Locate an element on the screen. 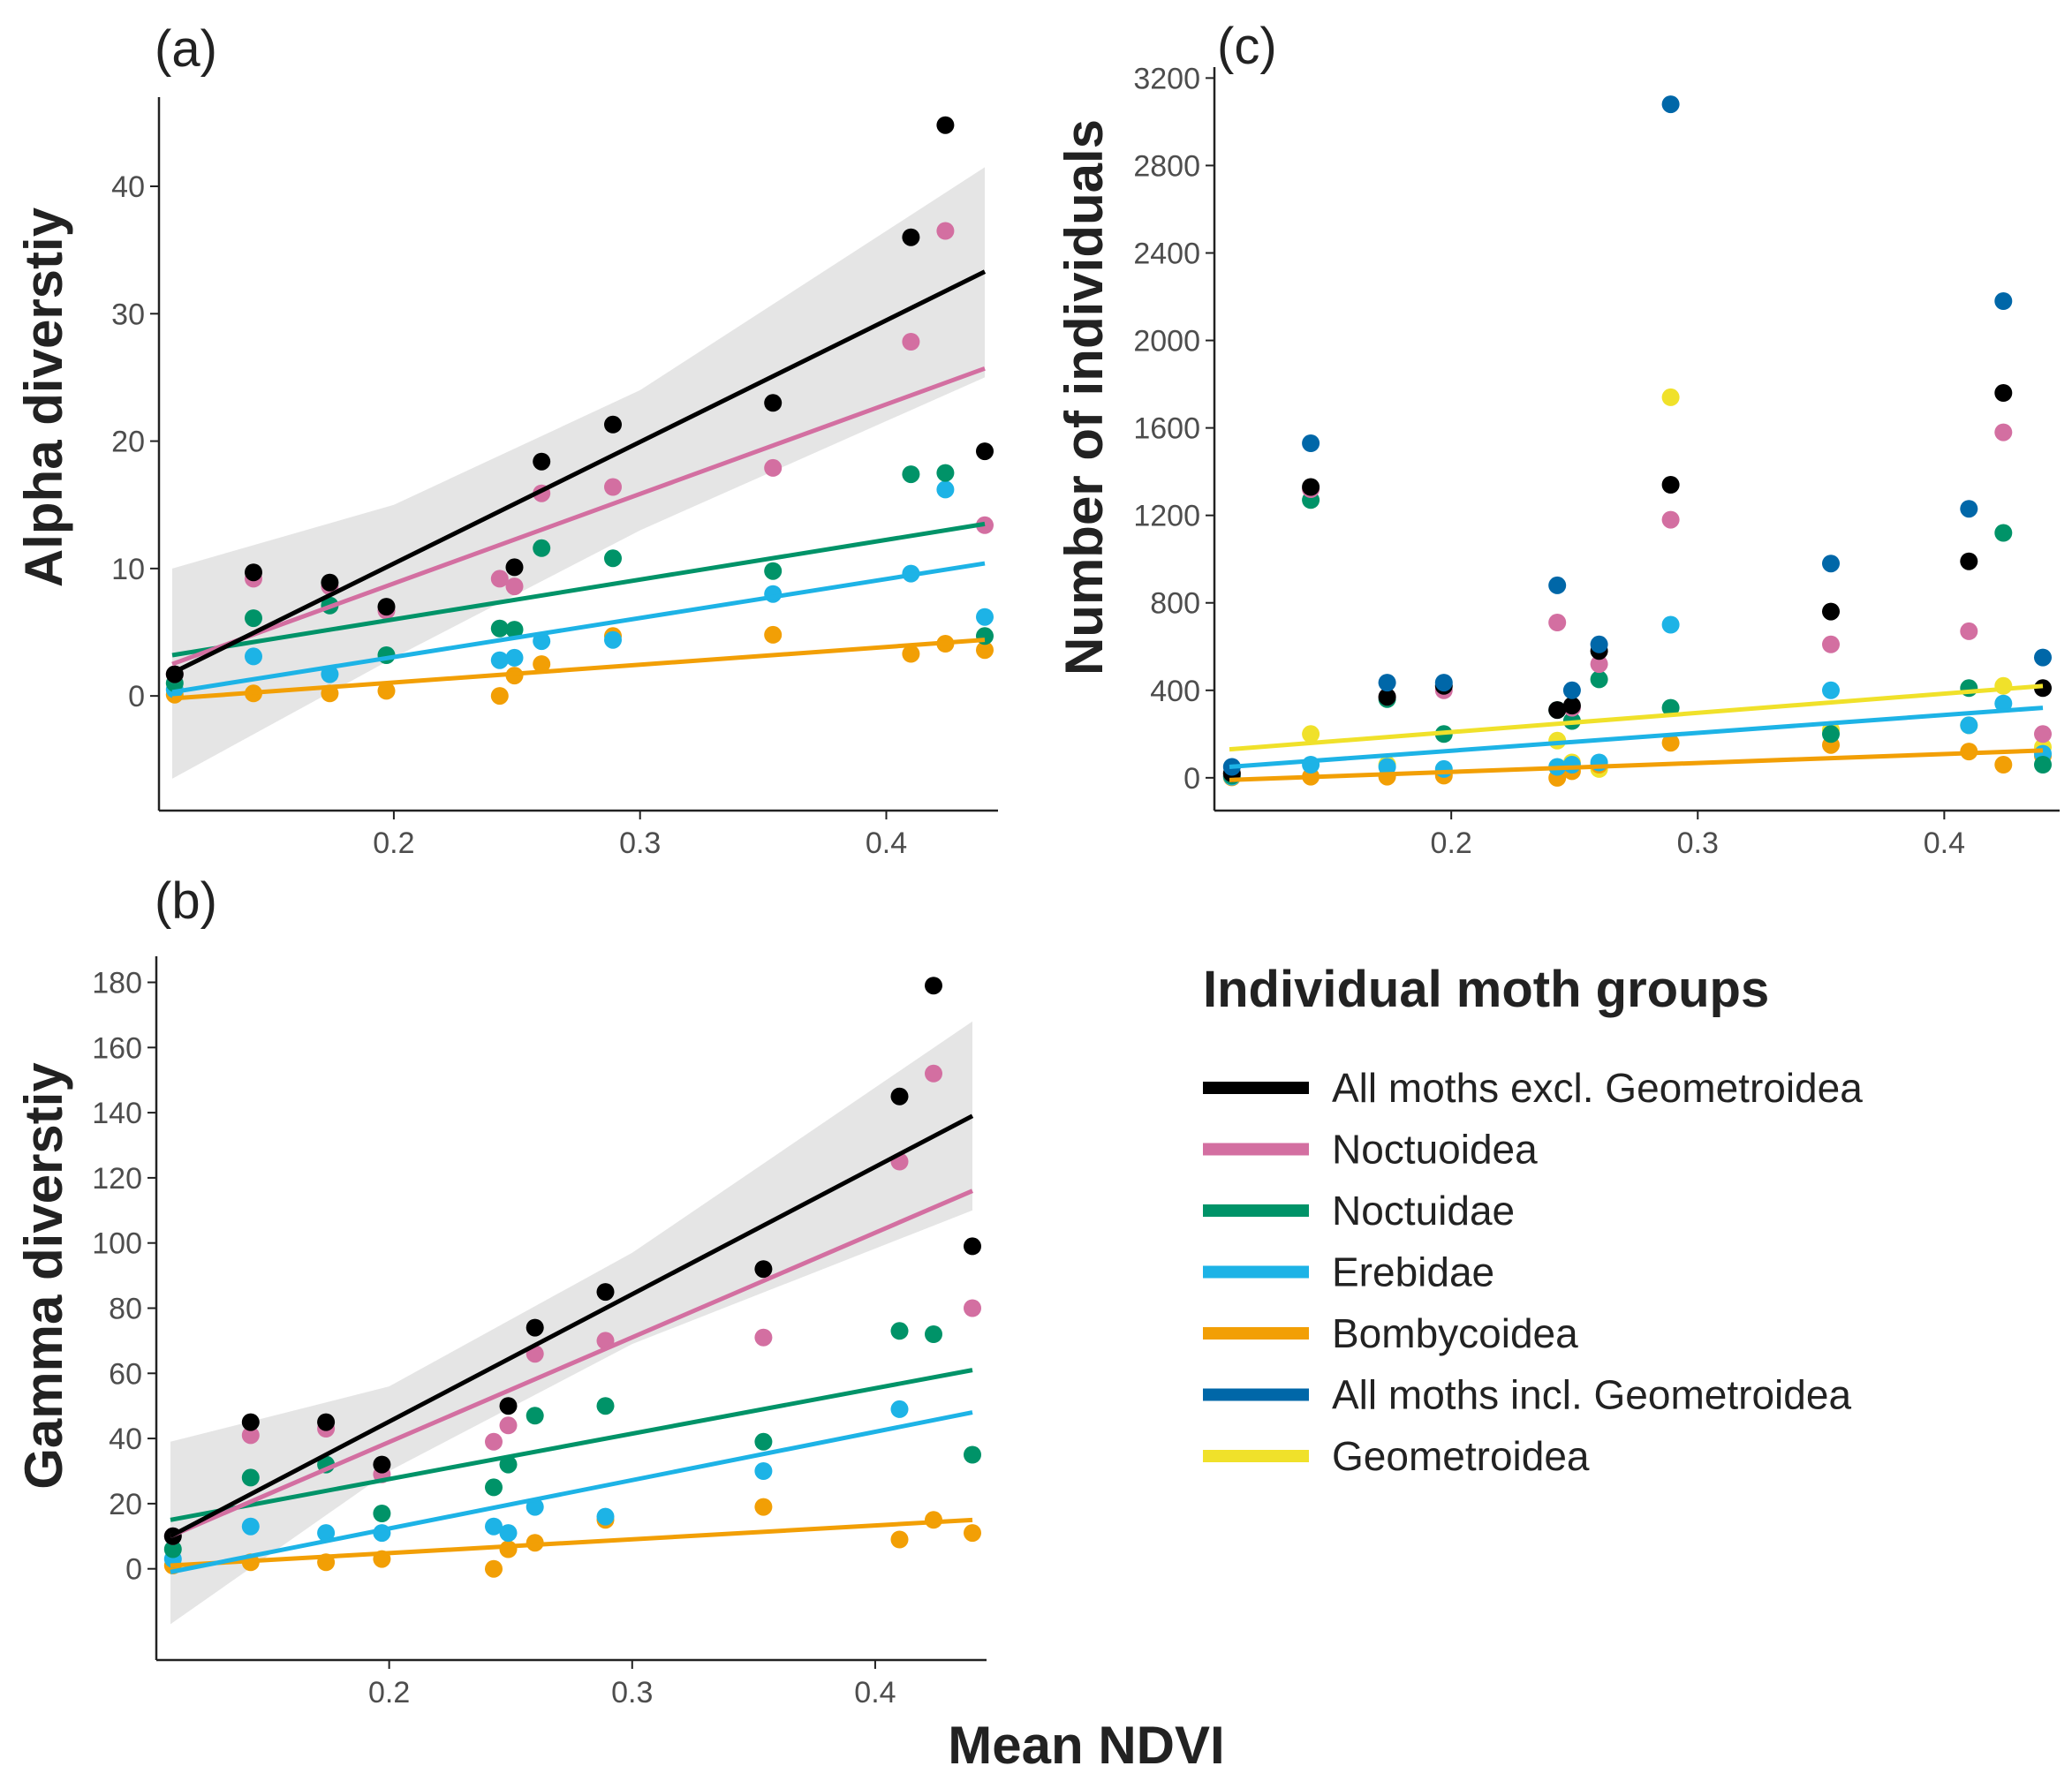  legend-item-geometroidea: Geometroidea is located at coordinates (1396, 1456).